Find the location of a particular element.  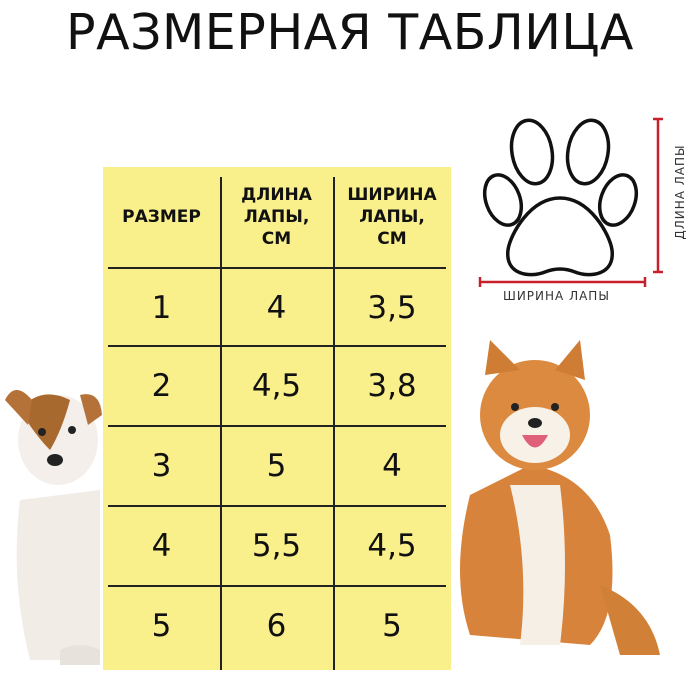

paw-length-label: ДЛИНА ЛАПЫ is located at coordinates (680, 192).